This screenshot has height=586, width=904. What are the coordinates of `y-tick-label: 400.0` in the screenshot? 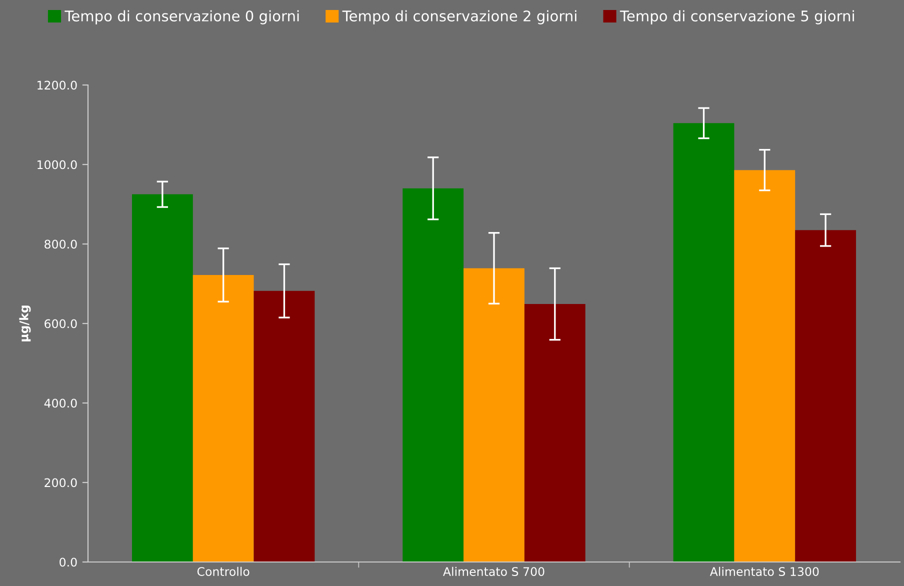 It's located at (60, 403).